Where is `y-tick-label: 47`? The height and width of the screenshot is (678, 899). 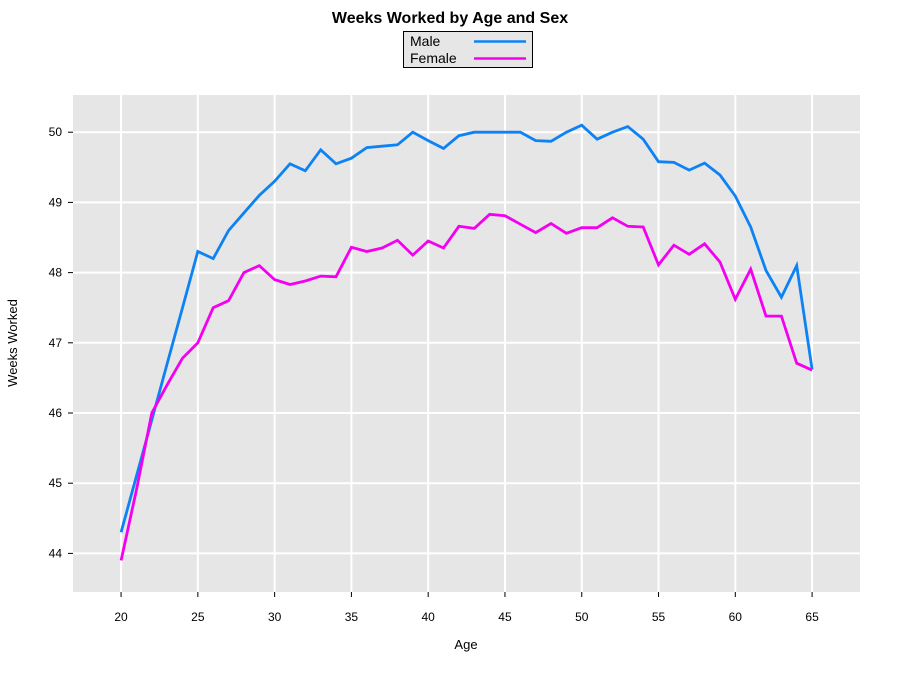
y-tick-label: 47 is located at coordinates (56, 343).